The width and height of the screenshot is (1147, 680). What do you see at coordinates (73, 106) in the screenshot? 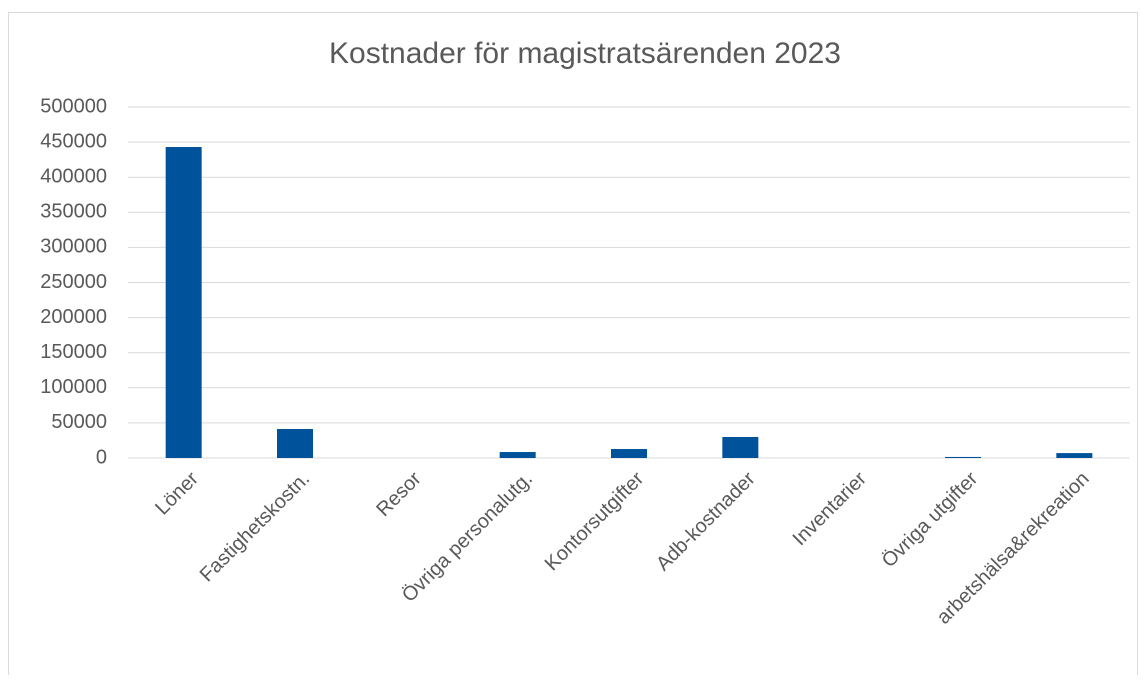
I see `y-tick-label: 500000` at bounding box center [73, 106].